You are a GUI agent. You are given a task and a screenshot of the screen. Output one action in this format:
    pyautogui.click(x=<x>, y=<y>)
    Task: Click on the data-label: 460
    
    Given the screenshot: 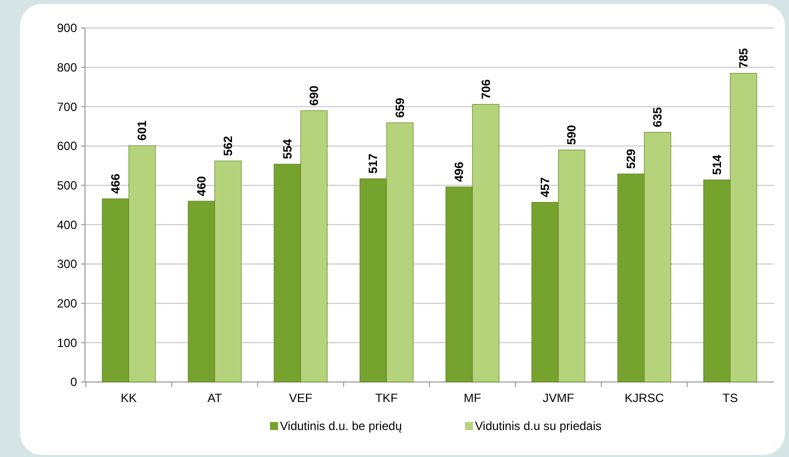 What is the action you would take?
    pyautogui.click(x=201, y=186)
    